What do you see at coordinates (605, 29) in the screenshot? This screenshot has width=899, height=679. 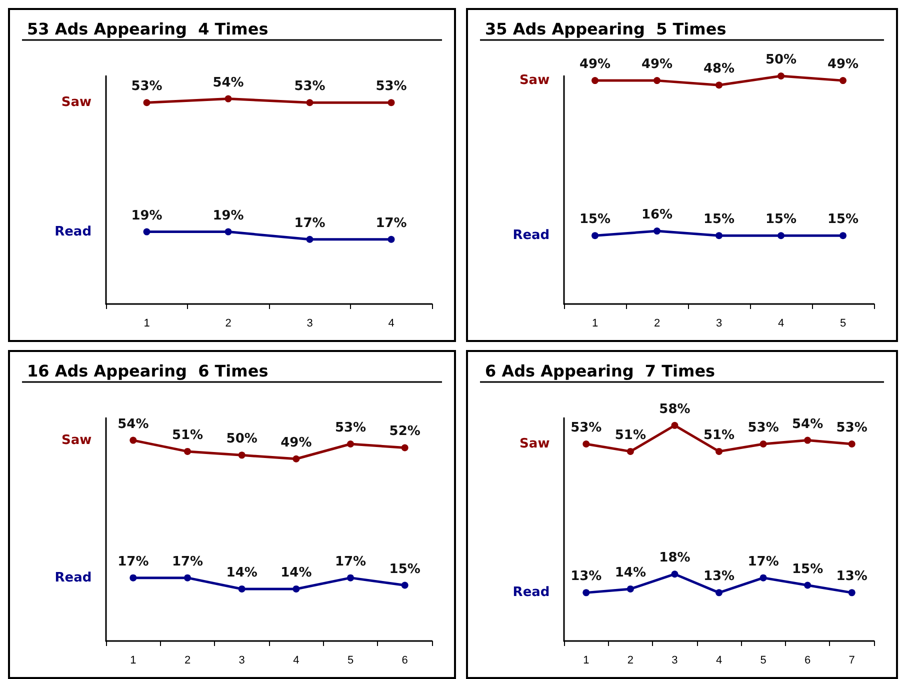 I see `chart-title: 35 Ads Appearing 5 Times` at bounding box center [605, 29].